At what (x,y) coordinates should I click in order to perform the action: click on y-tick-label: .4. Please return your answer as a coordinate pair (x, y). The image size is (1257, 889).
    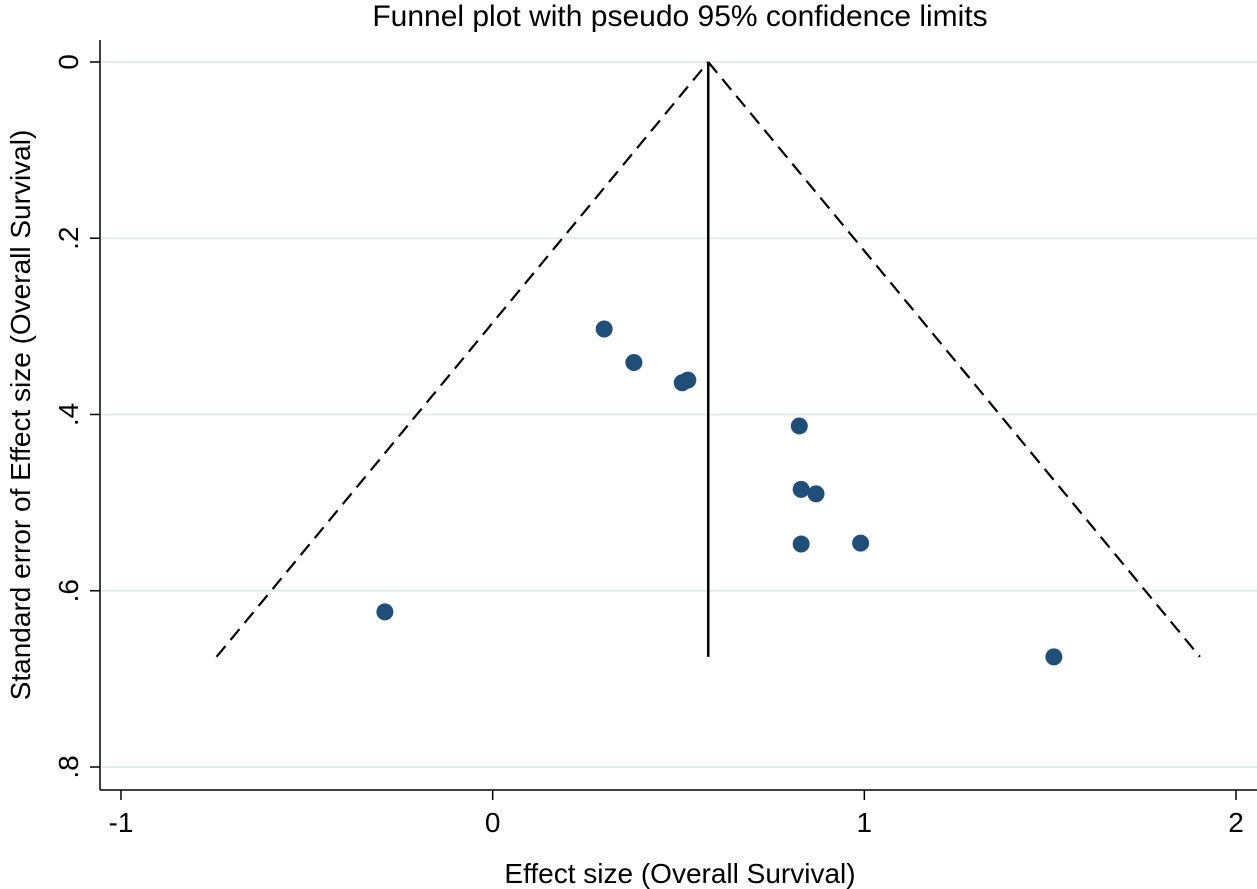
    Looking at the image, I should click on (68, 414).